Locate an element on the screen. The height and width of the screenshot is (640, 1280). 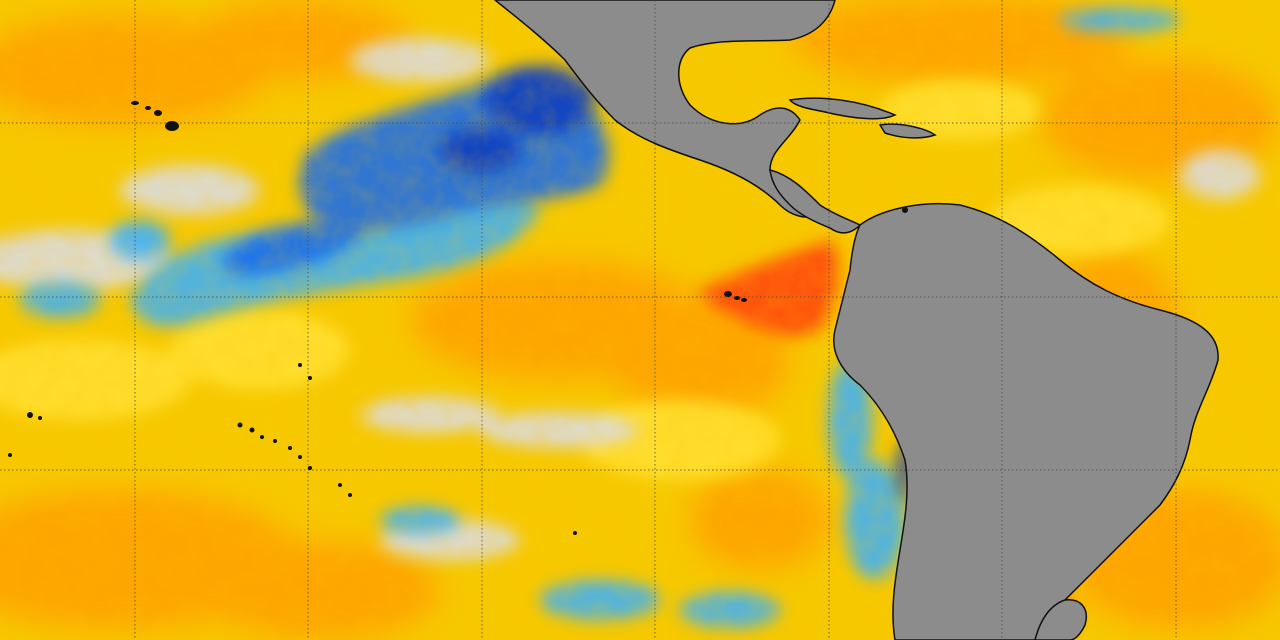
hawaiian-islands is located at coordinates (155, 116).